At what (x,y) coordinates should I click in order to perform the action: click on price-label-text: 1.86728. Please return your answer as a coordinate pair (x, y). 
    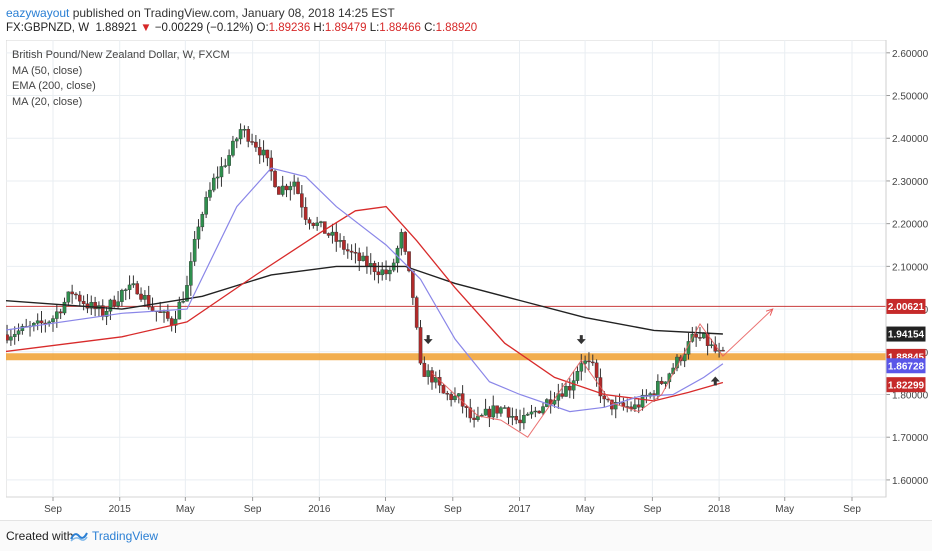
    Looking at the image, I should click on (906, 366).